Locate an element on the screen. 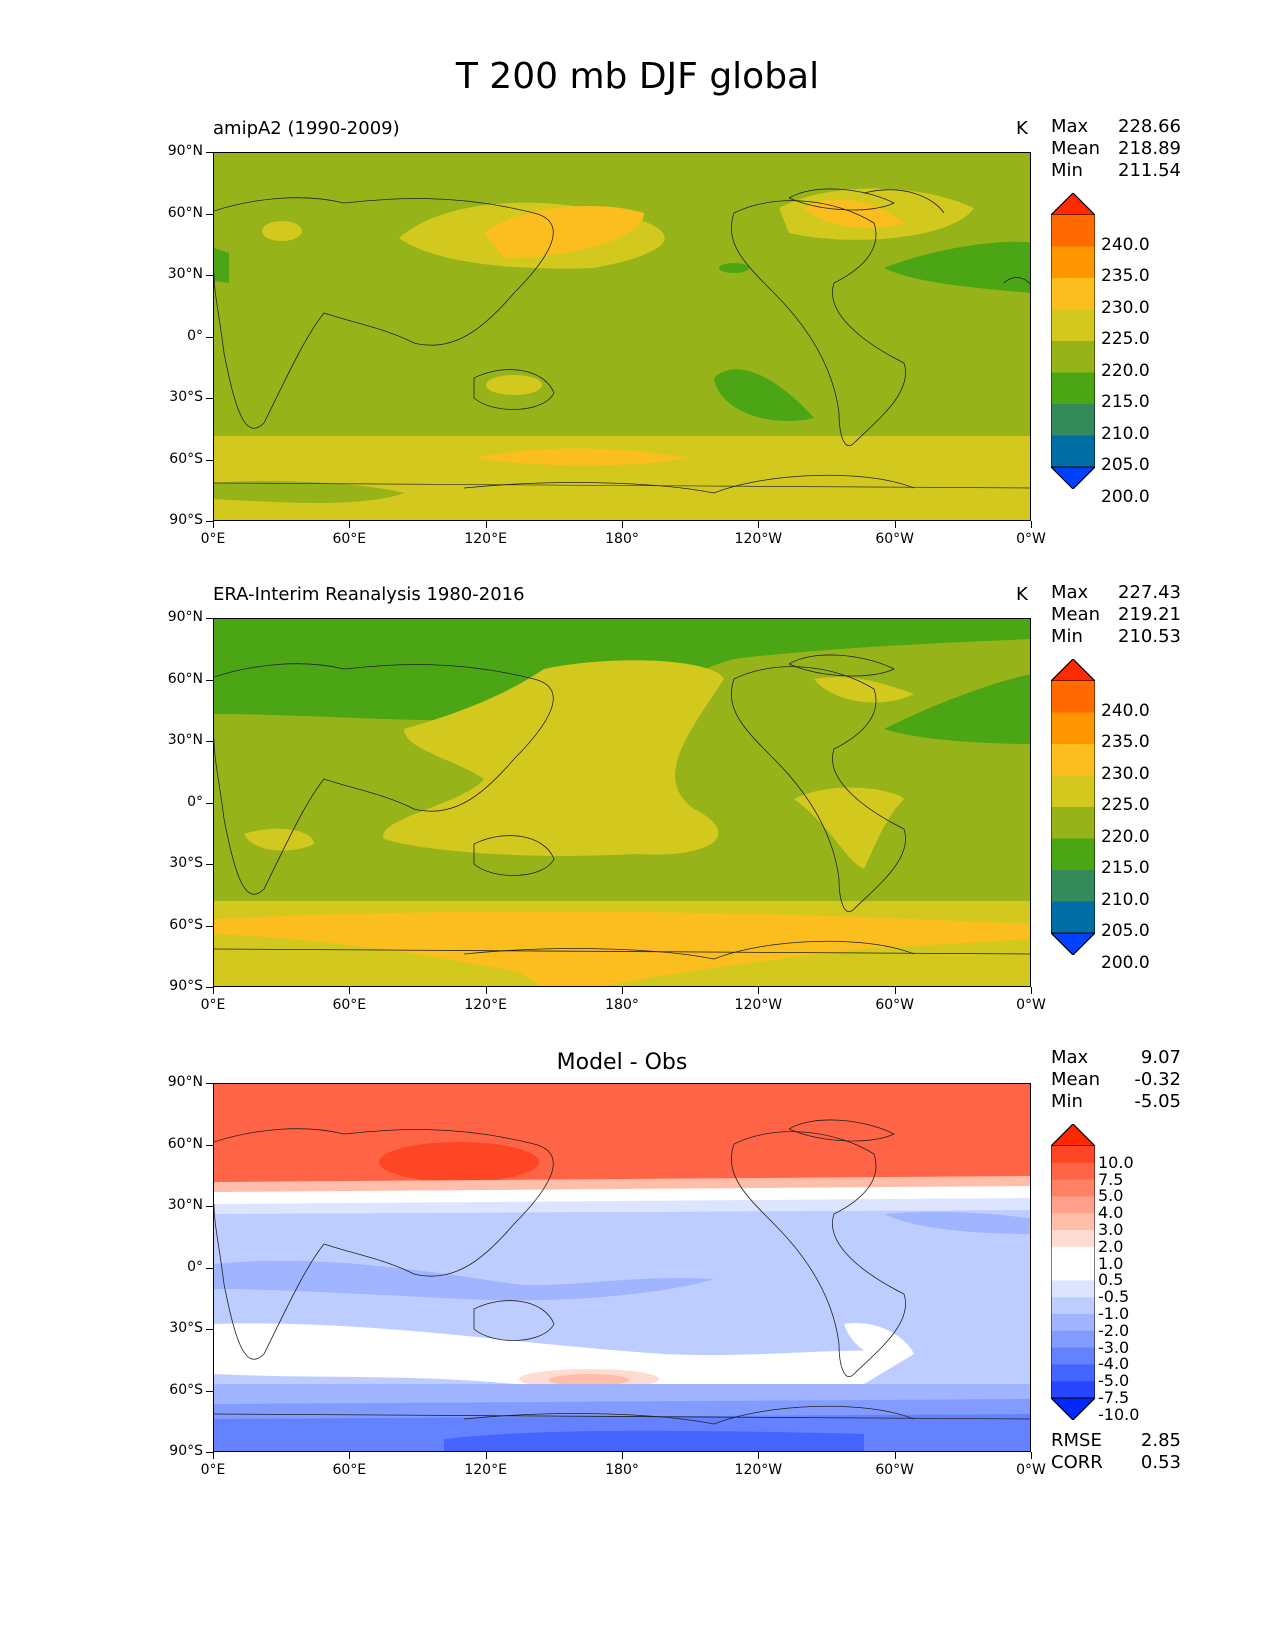 This screenshot has height=1650, width=1275. x-tick-label: 0°W is located at coordinates (1031, 1470).